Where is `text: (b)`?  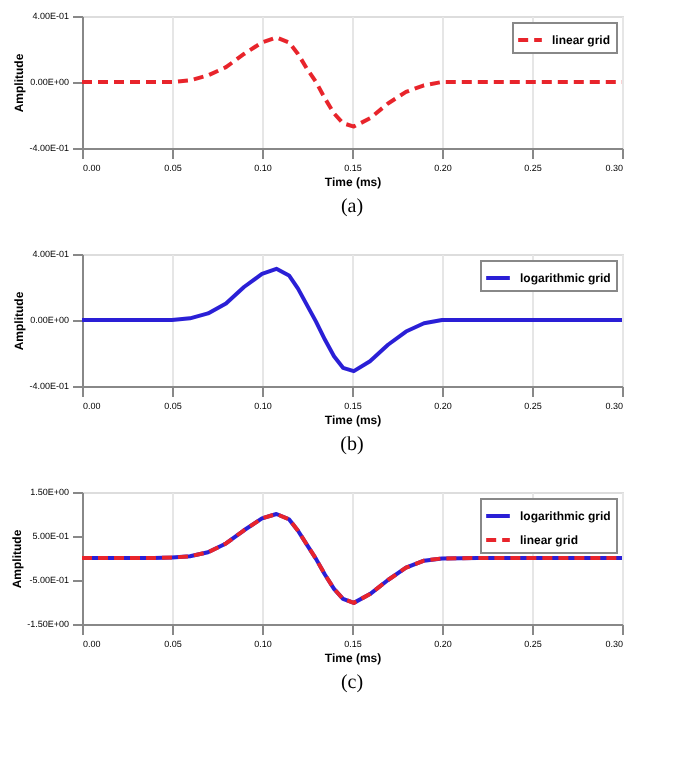 text: (b) is located at coordinates (352, 445).